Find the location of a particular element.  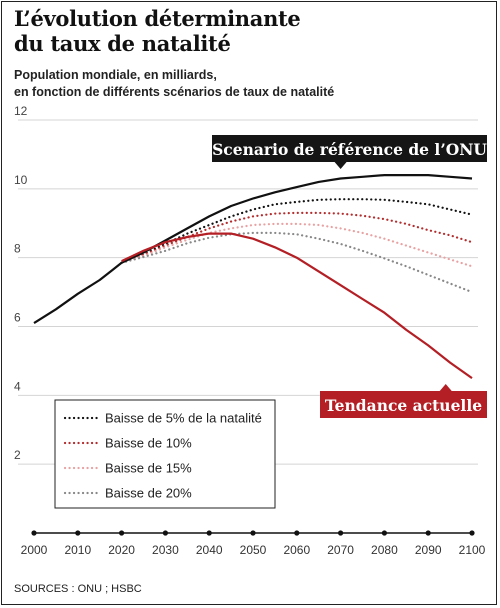

x-tick-label-2050: 2050 is located at coordinates (253, 550).